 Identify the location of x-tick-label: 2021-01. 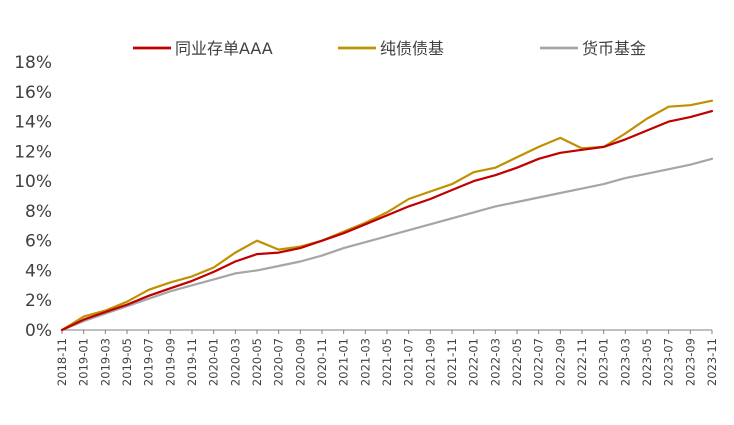
(344, 362).